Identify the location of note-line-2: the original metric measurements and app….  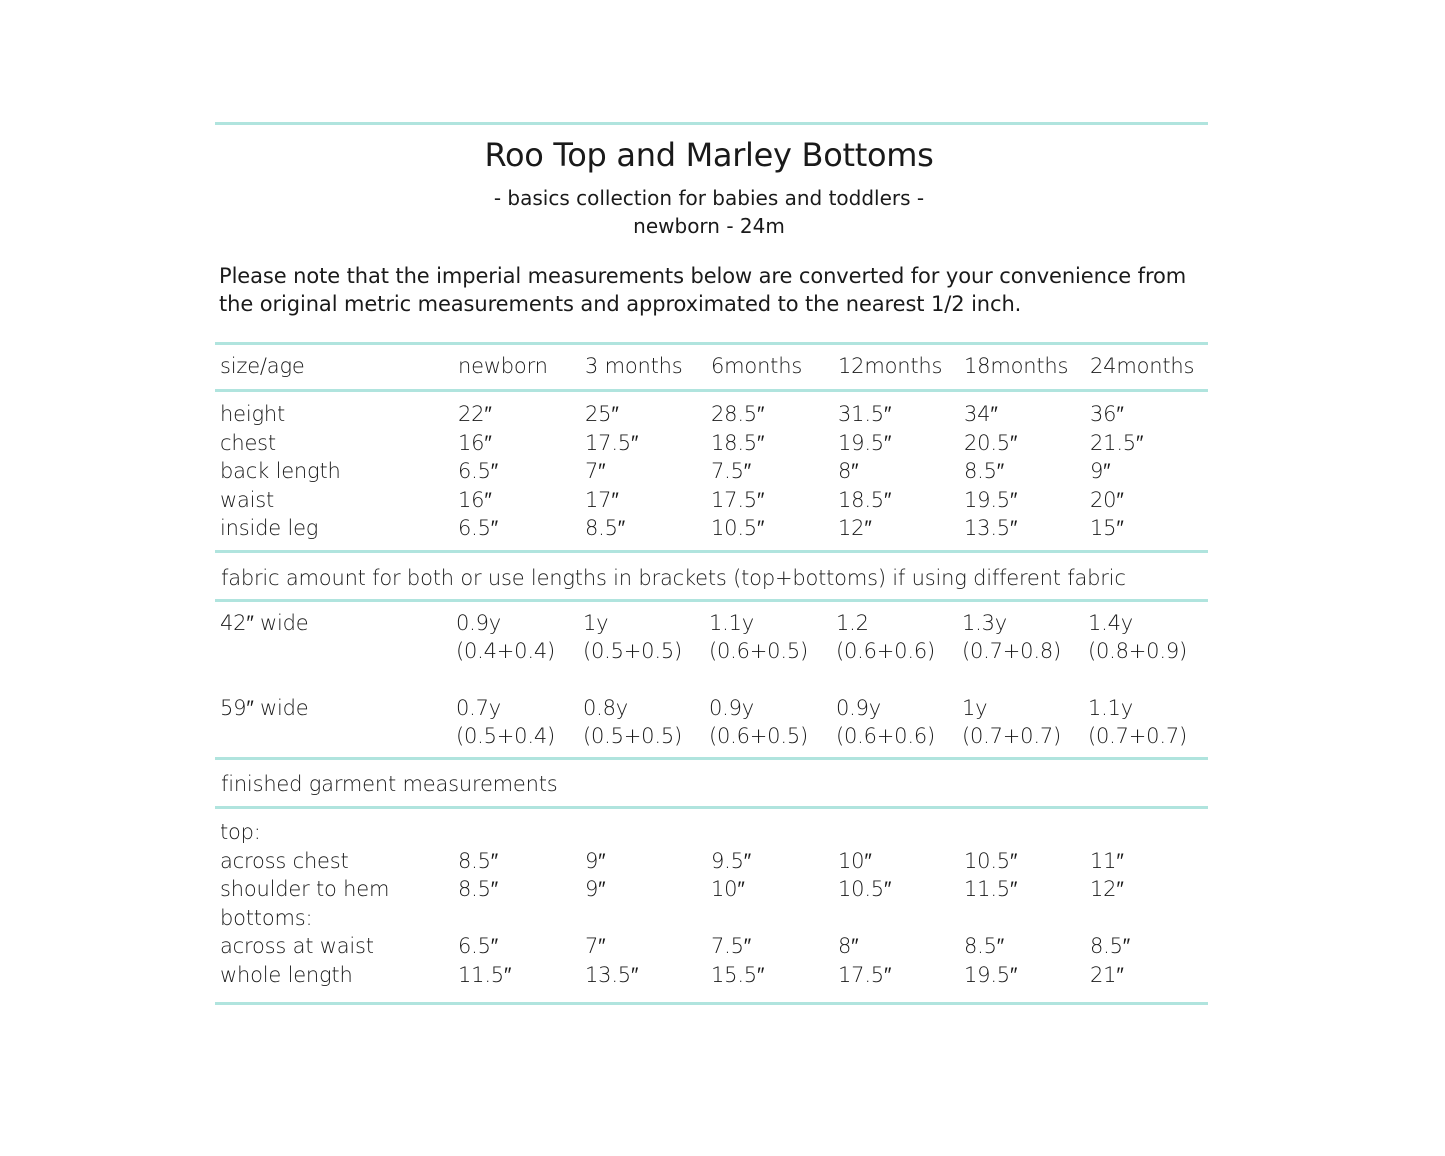
(620, 304).